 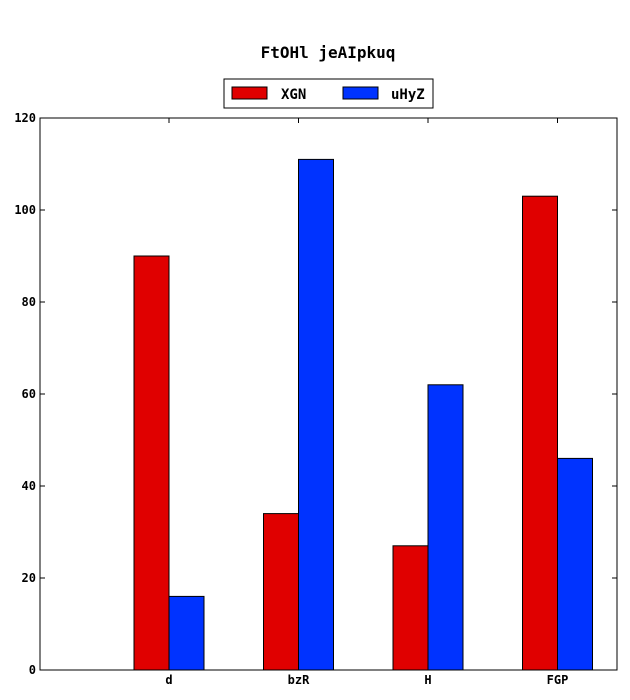 What do you see at coordinates (445, 527) in the screenshot?
I see `bar-uhyz-h` at bounding box center [445, 527].